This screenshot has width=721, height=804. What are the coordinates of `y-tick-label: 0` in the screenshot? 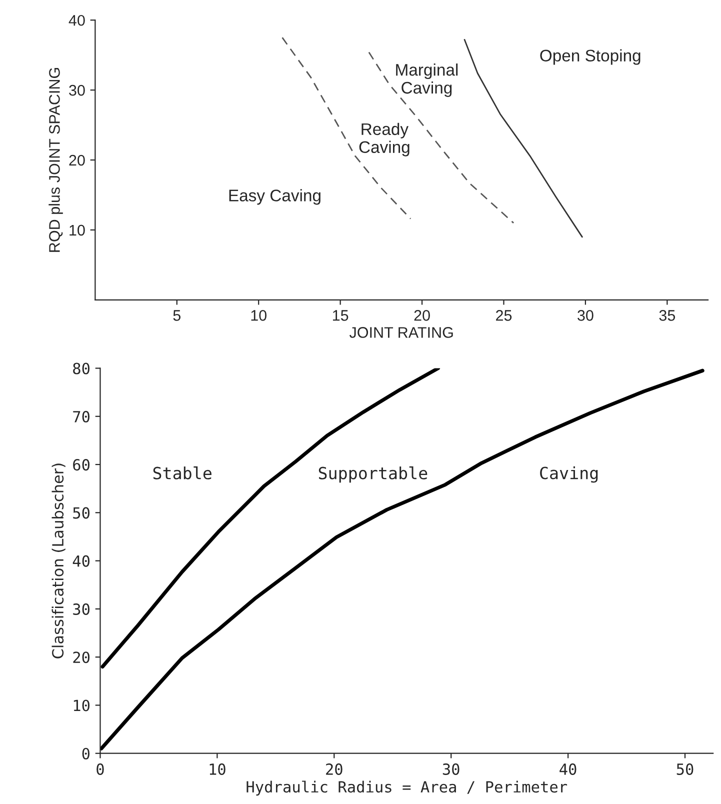 It's located at (86, 754).